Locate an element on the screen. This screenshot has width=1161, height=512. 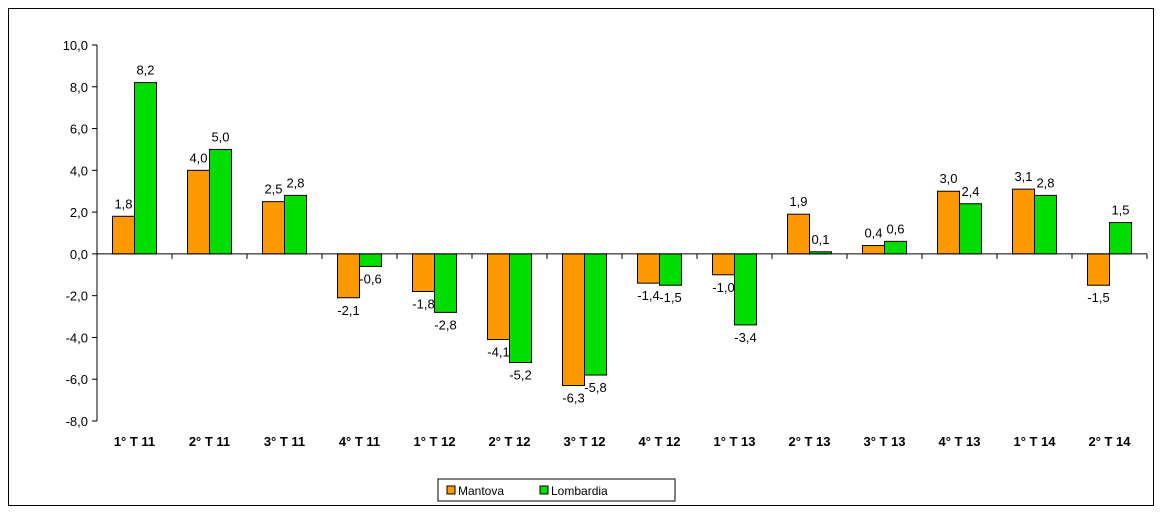
x-category-label: 4° T 12 is located at coordinates (659, 441).